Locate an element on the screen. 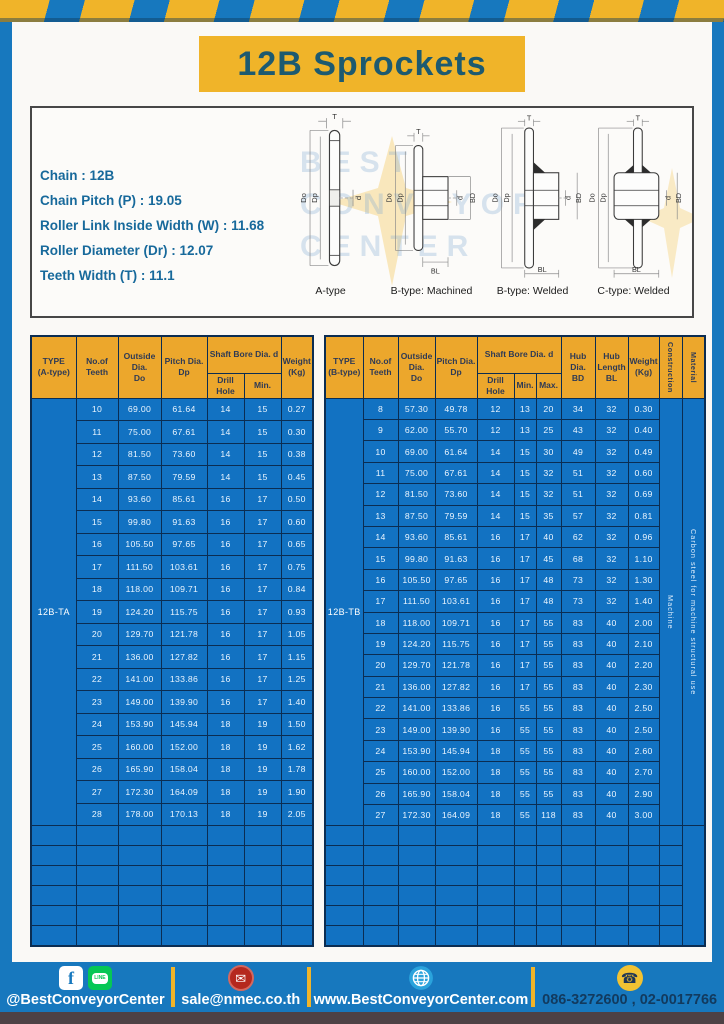 The image size is (724, 1024). table-cell: 1.50 is located at coordinates (297, 724).